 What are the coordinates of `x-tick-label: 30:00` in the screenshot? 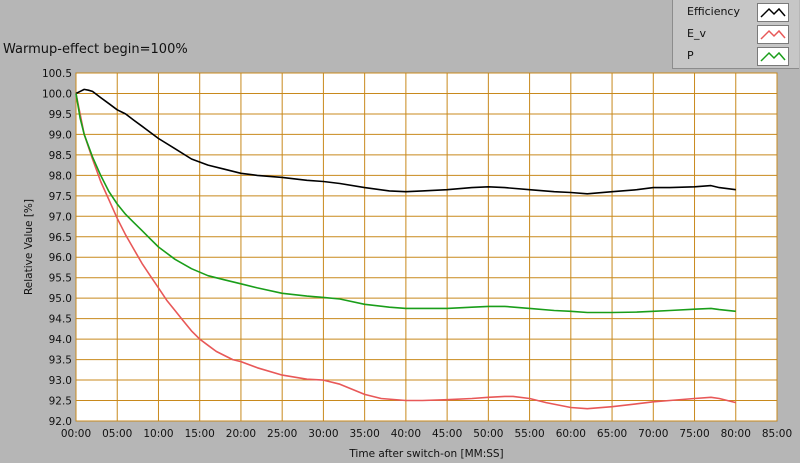 It's located at (323, 434).